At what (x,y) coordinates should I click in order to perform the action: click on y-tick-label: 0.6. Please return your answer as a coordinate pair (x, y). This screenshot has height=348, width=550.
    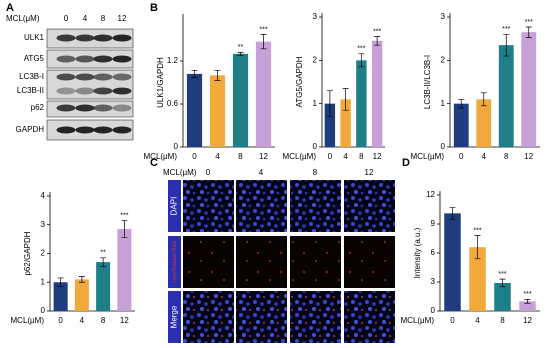
    Looking at the image, I should click on (173, 103).